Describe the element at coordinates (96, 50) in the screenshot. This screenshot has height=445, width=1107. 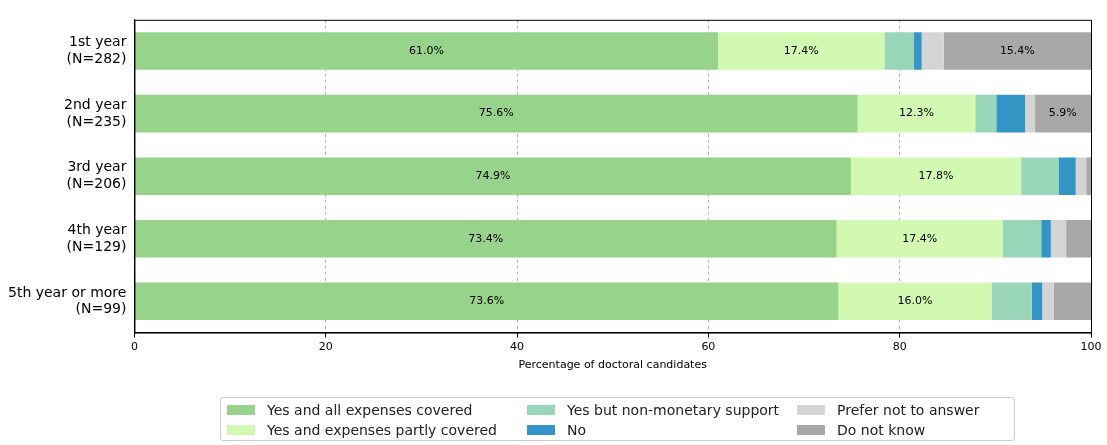
I see `y-tick-label: 1st year (N=282)` at that location.